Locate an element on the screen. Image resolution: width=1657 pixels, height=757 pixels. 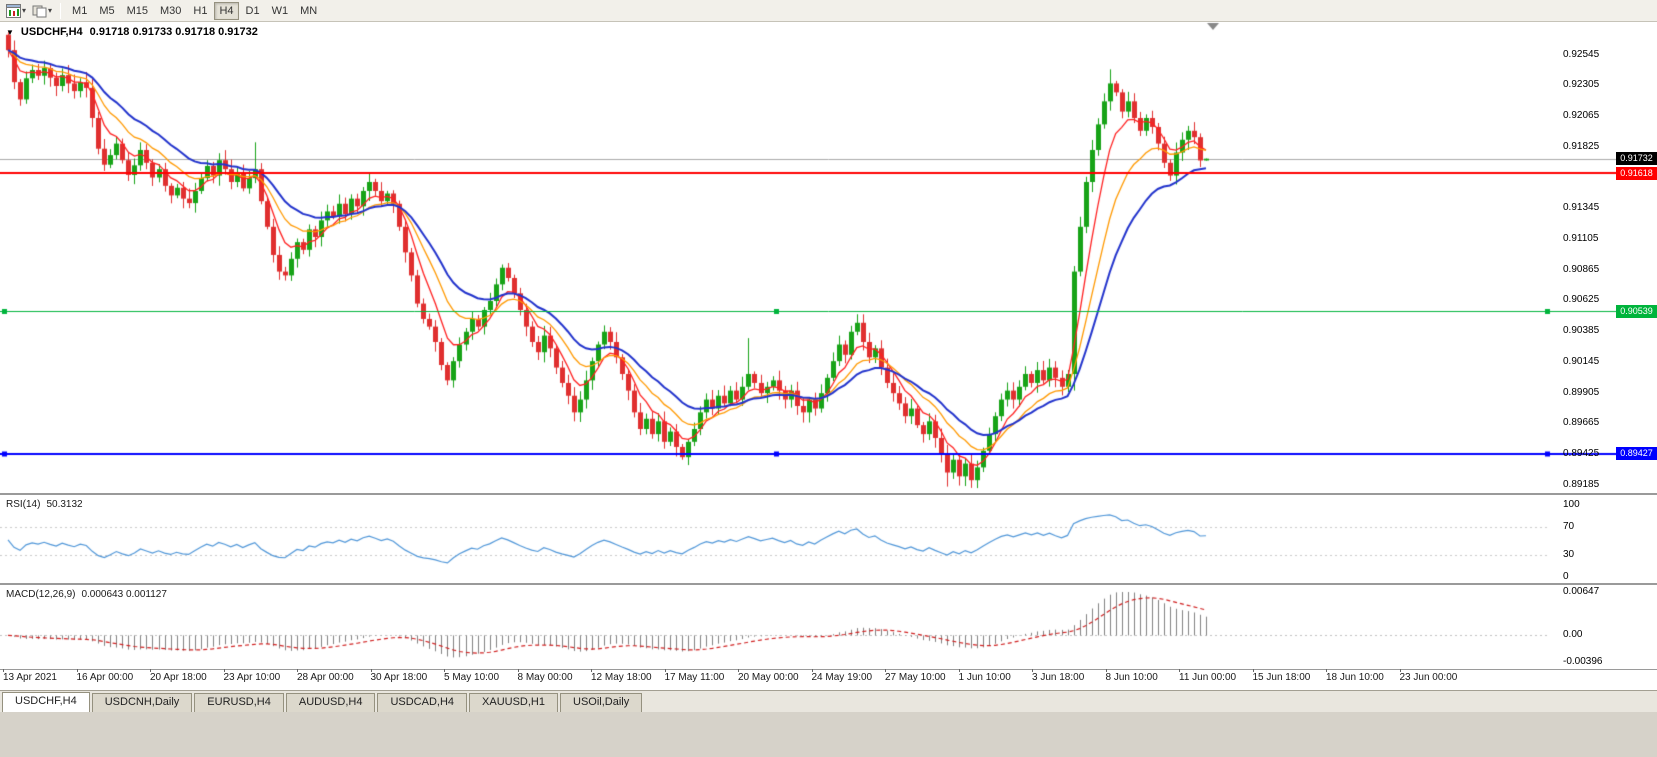
date-axis-label: 11 Jun 00:00 is located at coordinates (1208, 676).